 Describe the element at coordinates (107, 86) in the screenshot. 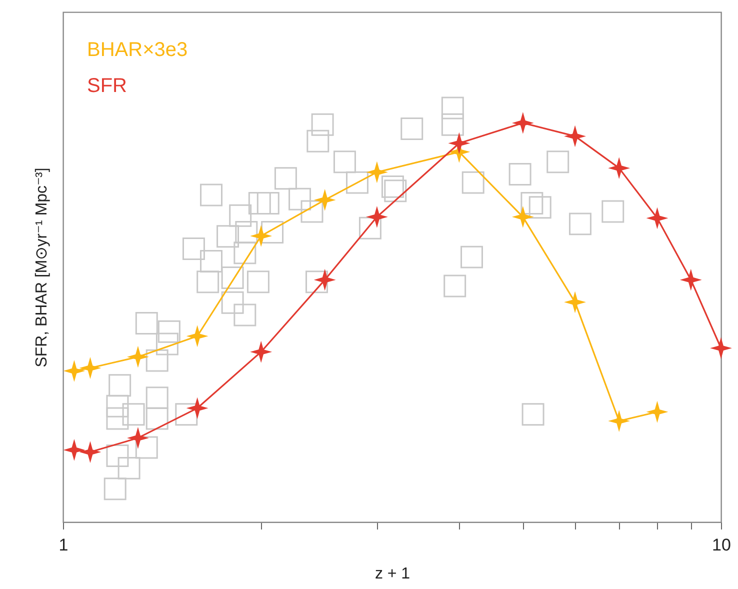

I see `text: SFR` at that location.